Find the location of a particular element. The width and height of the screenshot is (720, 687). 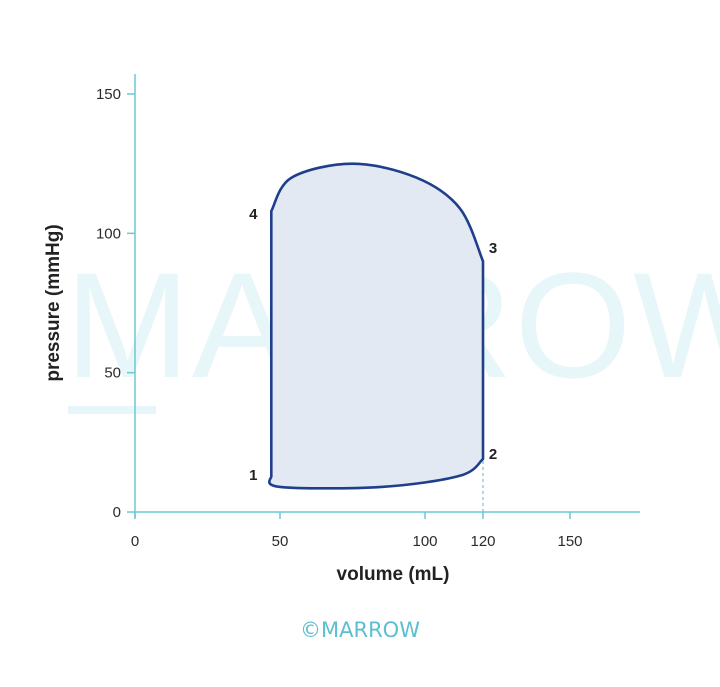

x-axis-title: volume (mL) is located at coordinates (393, 574).